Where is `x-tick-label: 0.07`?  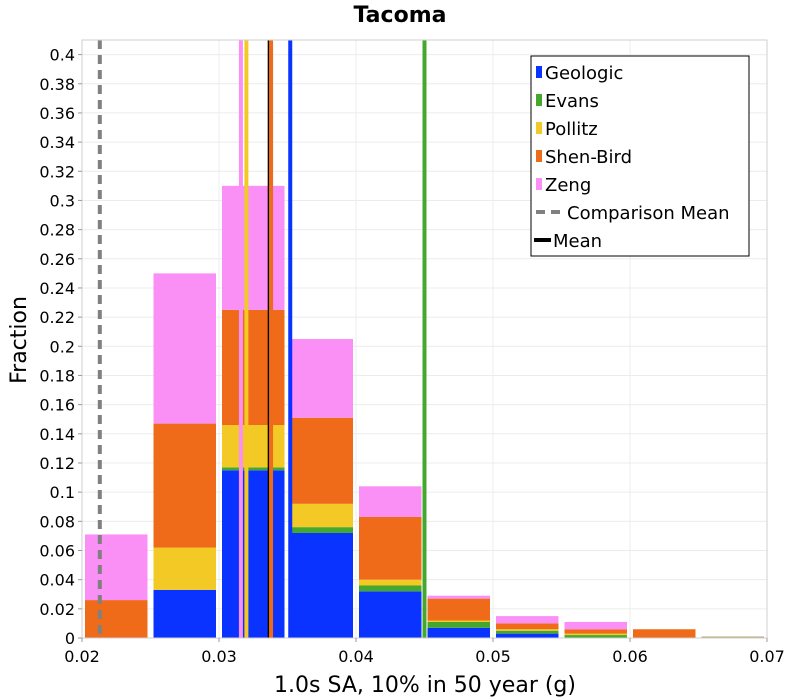
x-tick-label: 0.07 is located at coordinates (767, 656).